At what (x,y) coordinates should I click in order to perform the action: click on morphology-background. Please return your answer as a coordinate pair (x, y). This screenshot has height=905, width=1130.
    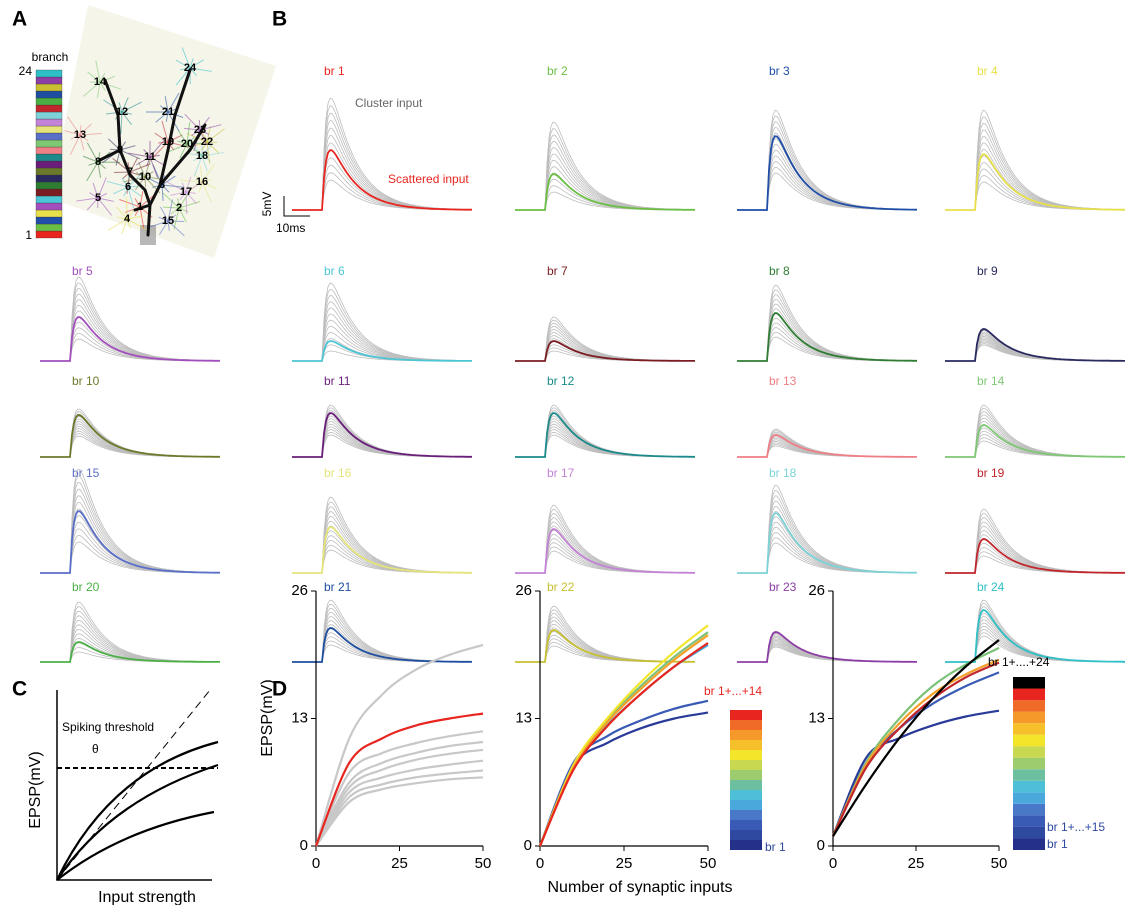
    Looking at the image, I should click on (163, 131).